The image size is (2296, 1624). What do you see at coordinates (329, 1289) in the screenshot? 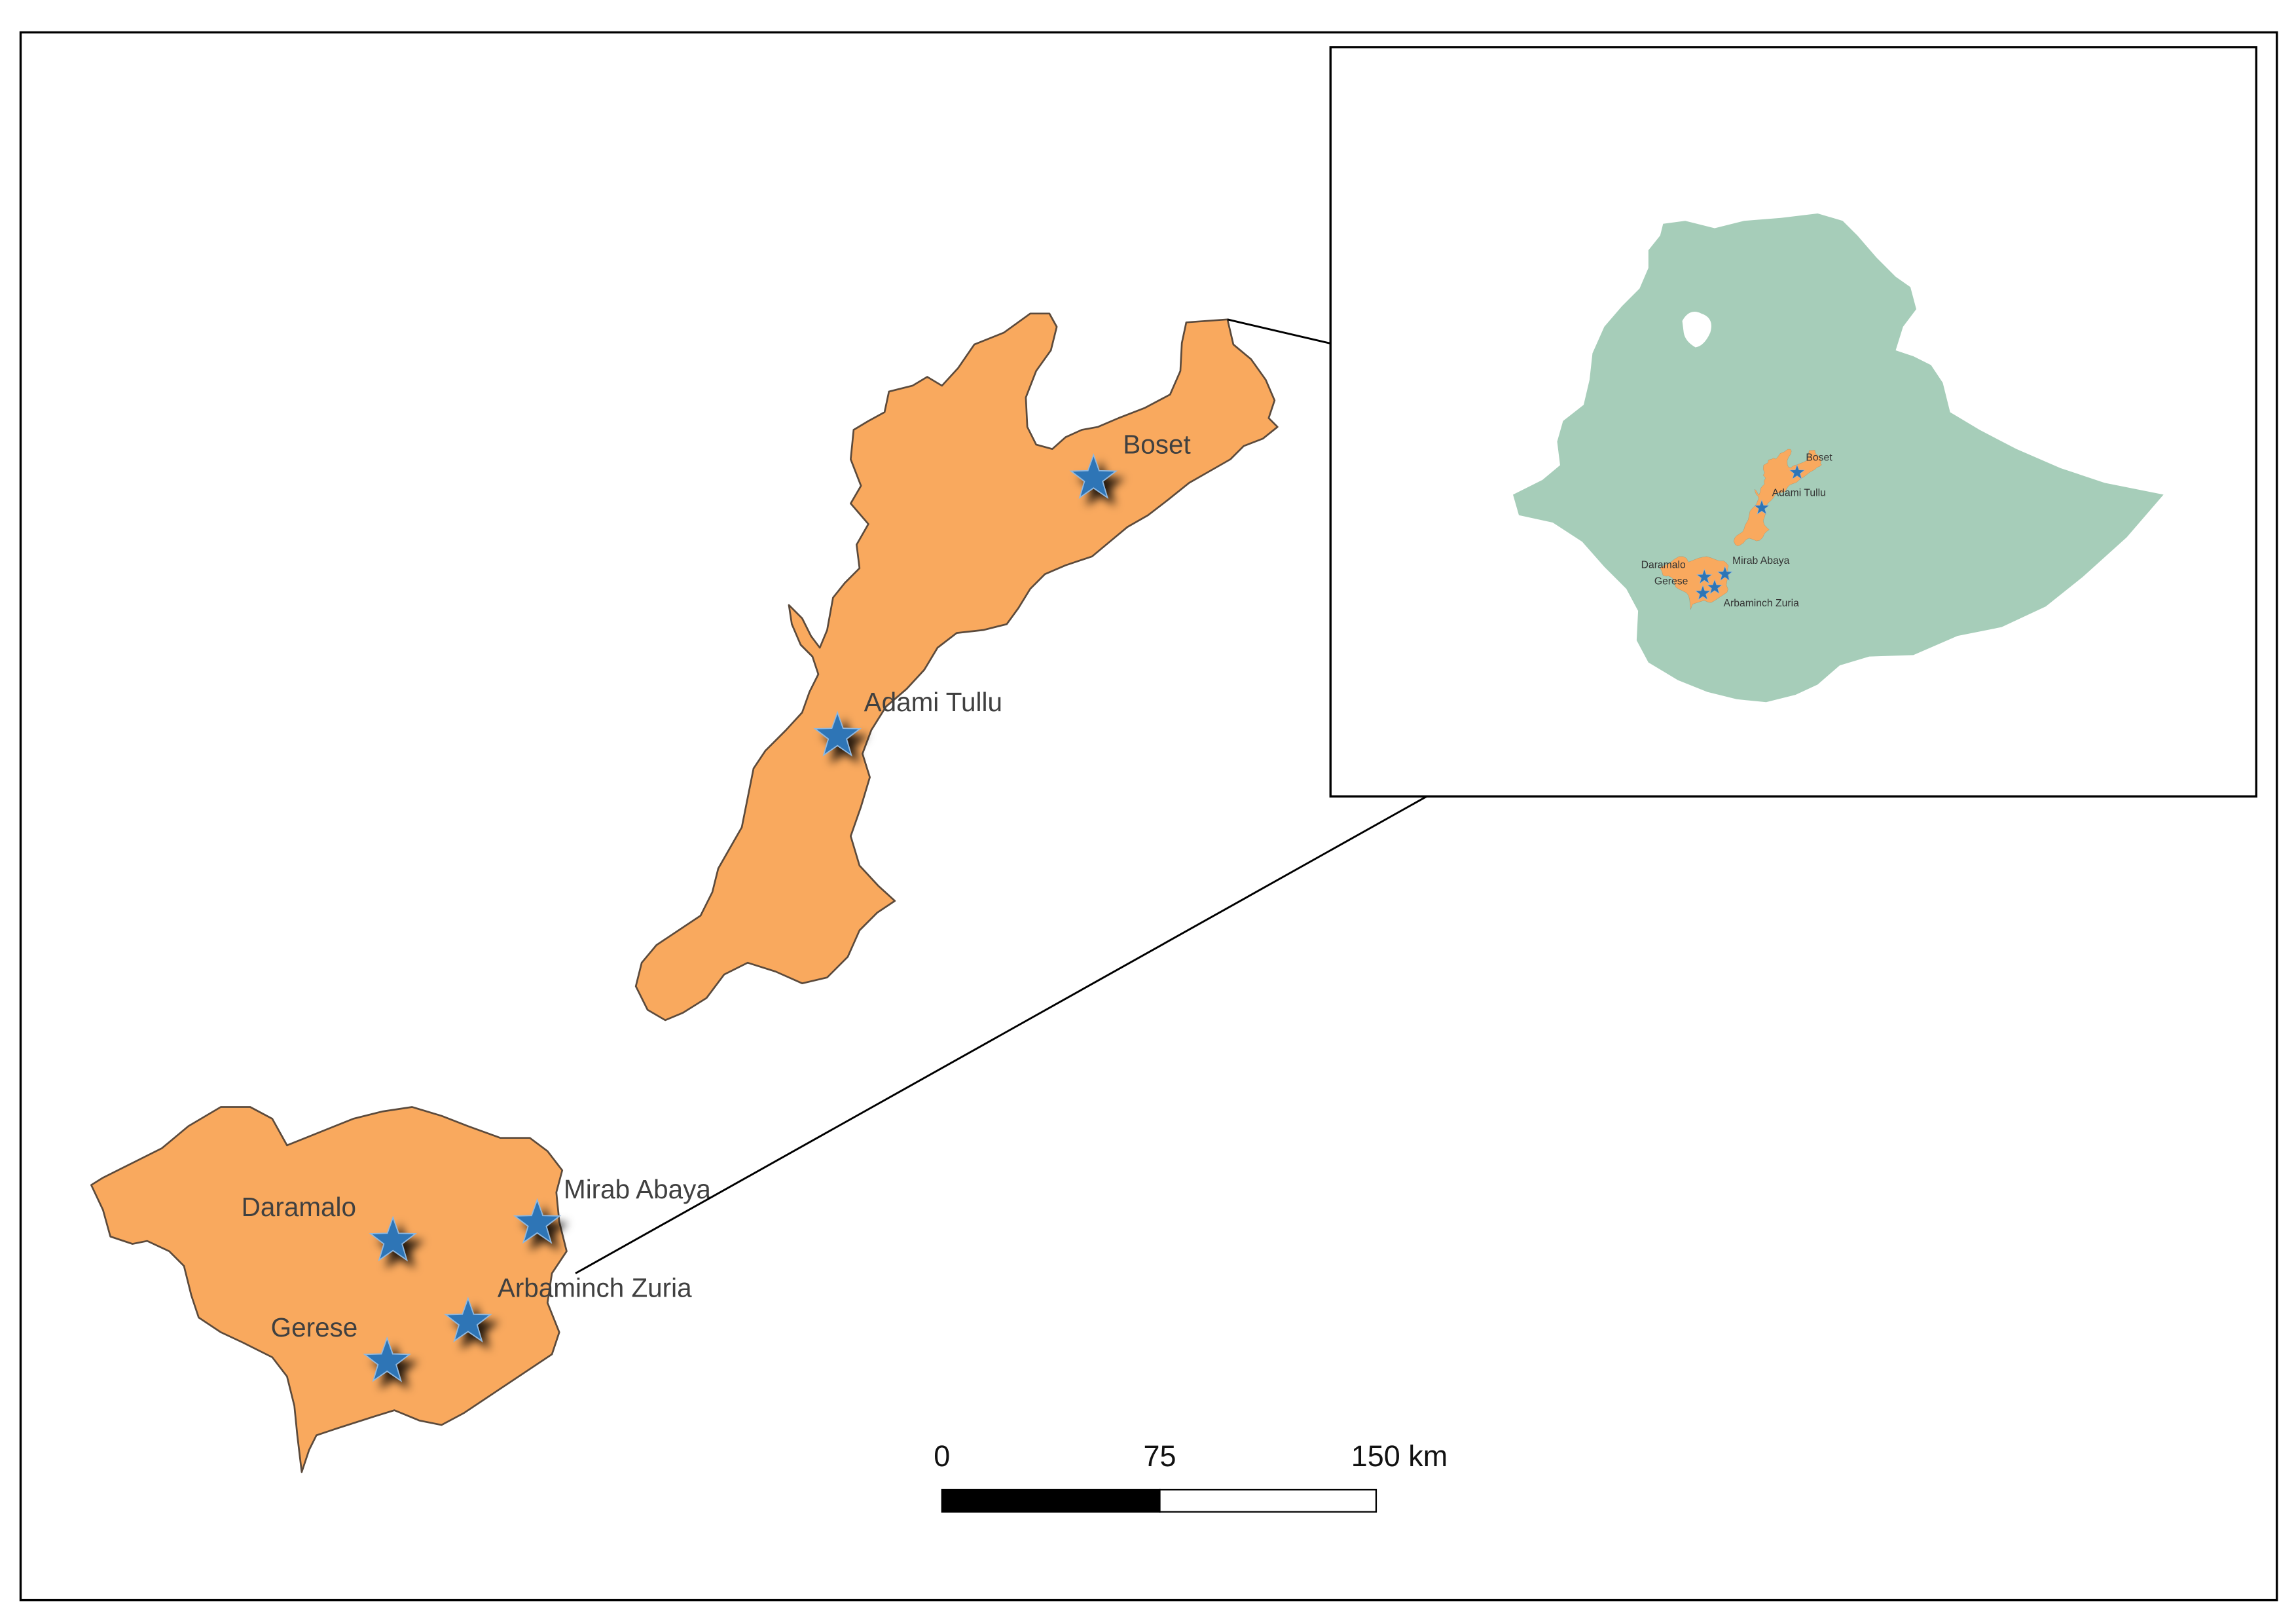
I see `south-study-region` at bounding box center [329, 1289].